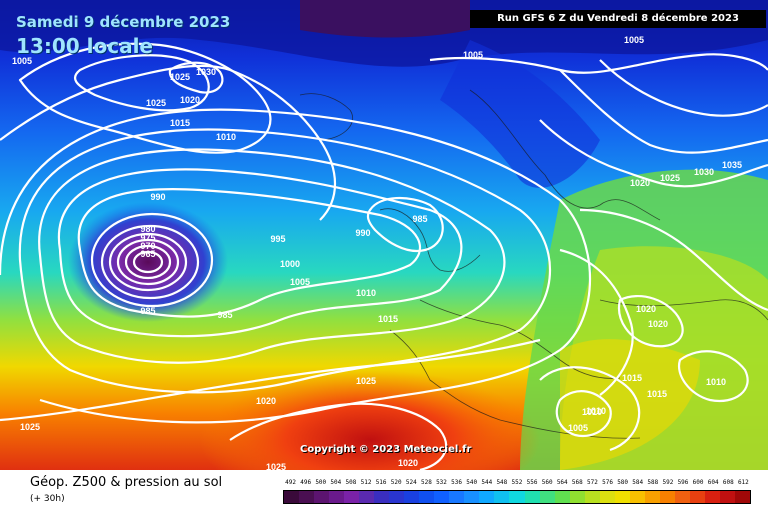  Describe the element at coordinates (84, 46) in the screenshot. I see `forecast-time: 13:00 locale` at that location.